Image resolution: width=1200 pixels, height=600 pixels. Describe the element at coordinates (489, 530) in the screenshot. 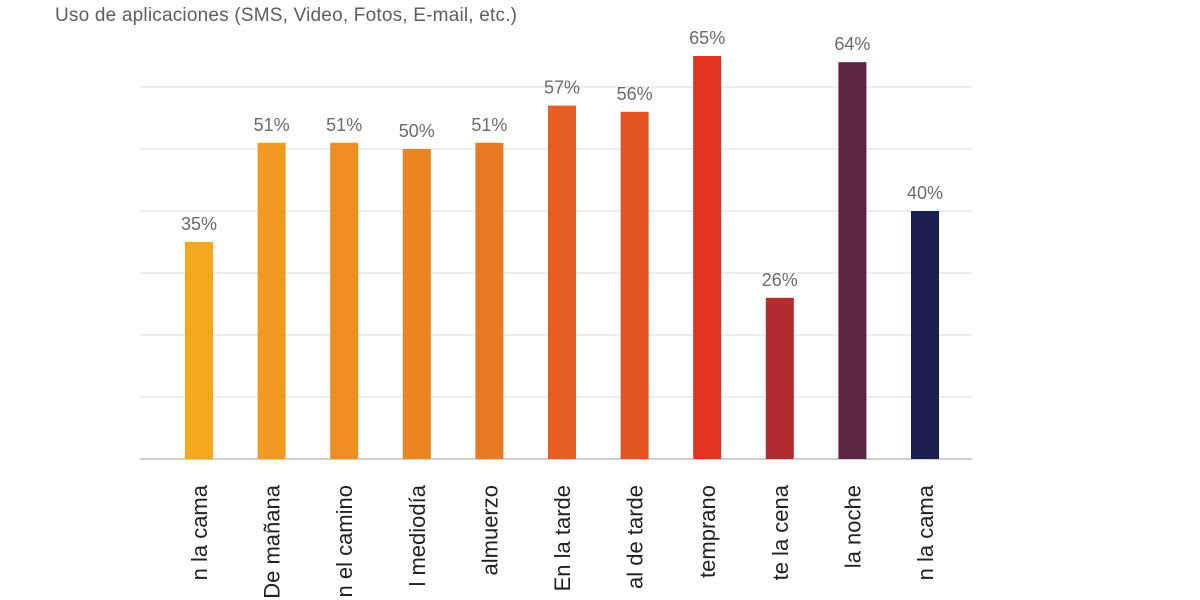

I see `category-label-5: almuerzo` at that location.